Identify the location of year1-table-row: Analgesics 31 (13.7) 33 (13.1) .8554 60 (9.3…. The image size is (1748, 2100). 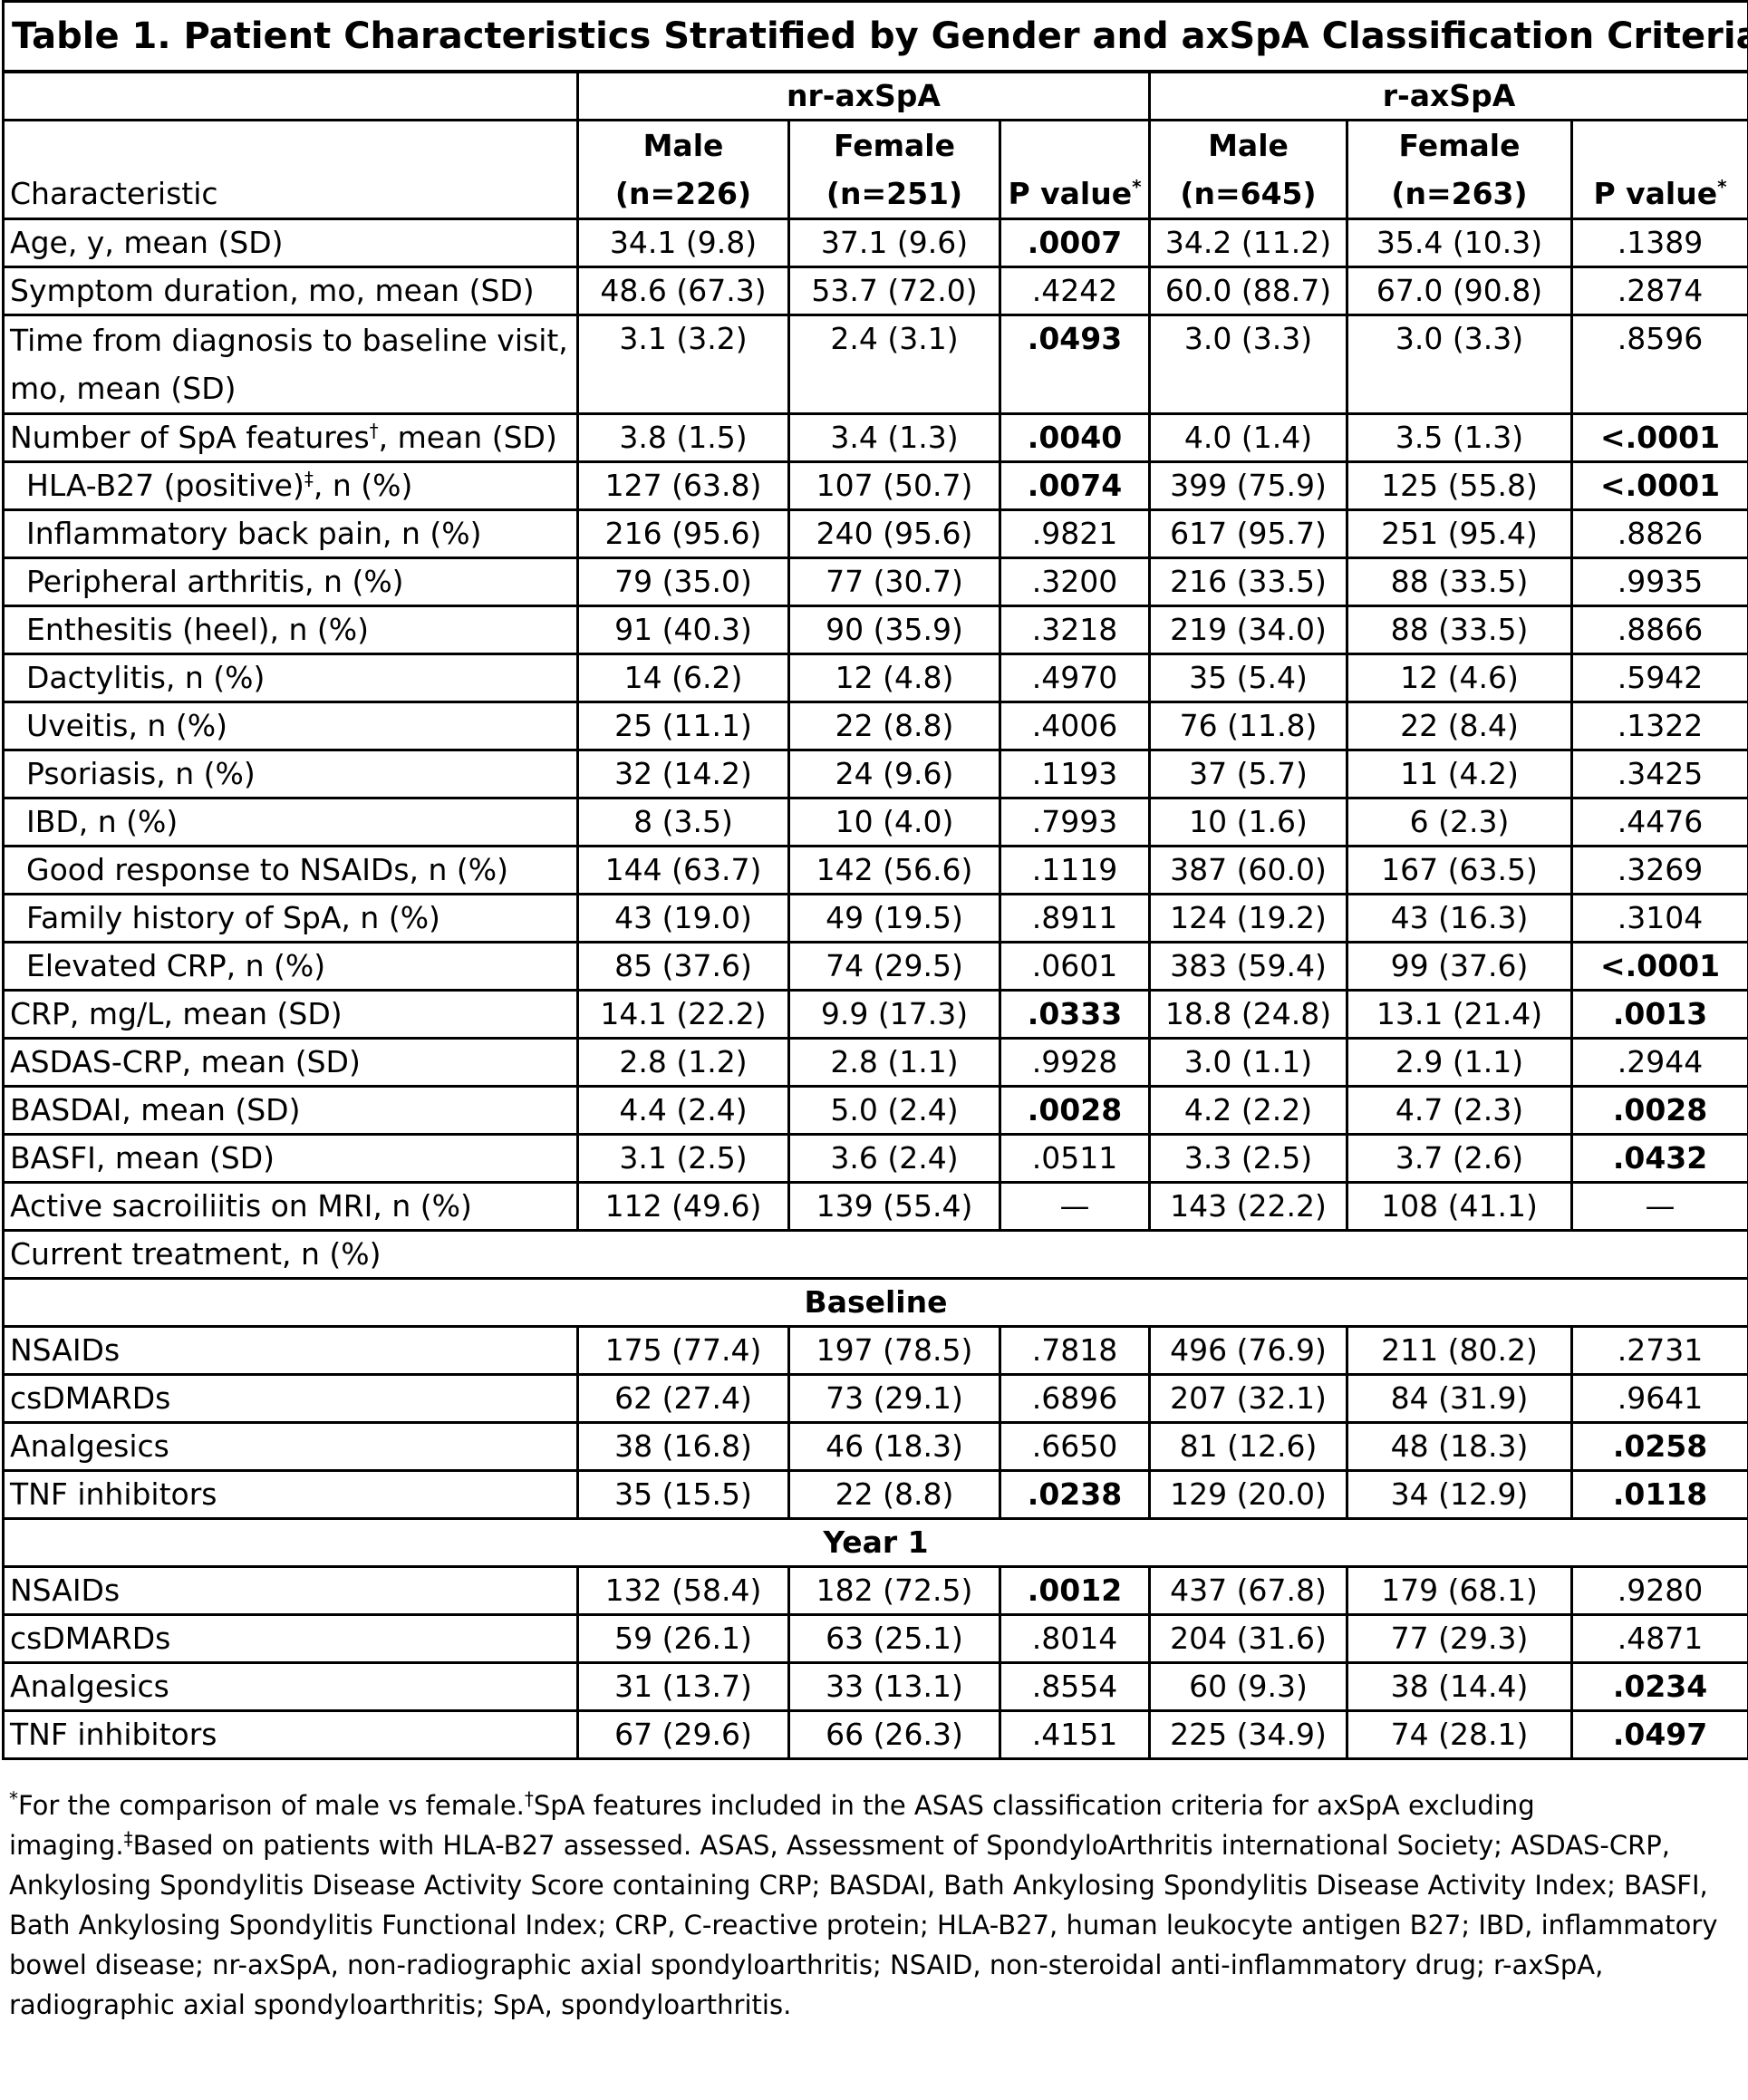
(875, 1686).